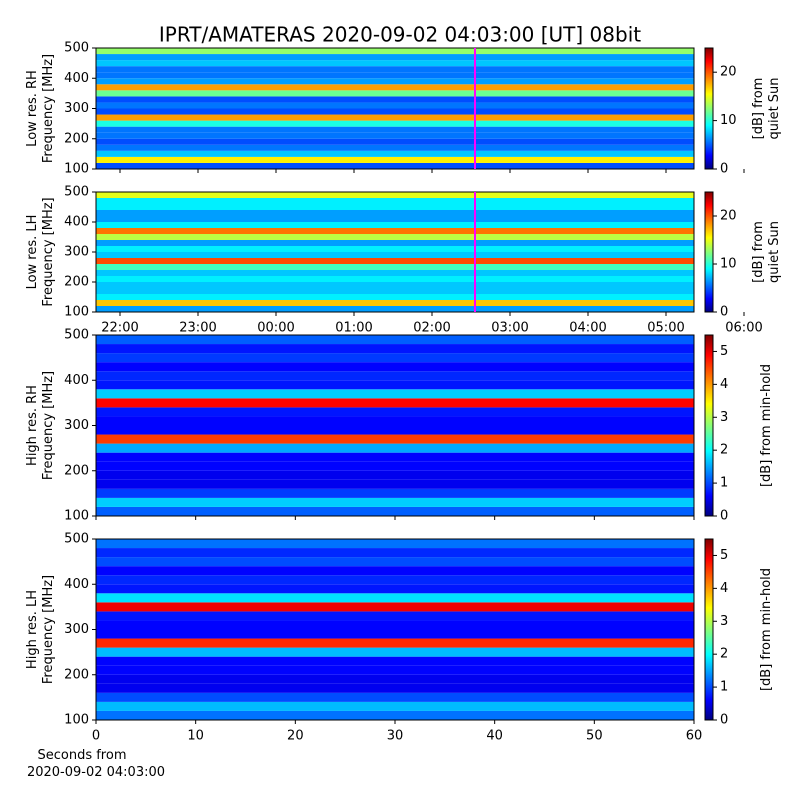  What do you see at coordinates (724, 621) in the screenshot?
I see `colorbar-tick-label: 3` at bounding box center [724, 621].